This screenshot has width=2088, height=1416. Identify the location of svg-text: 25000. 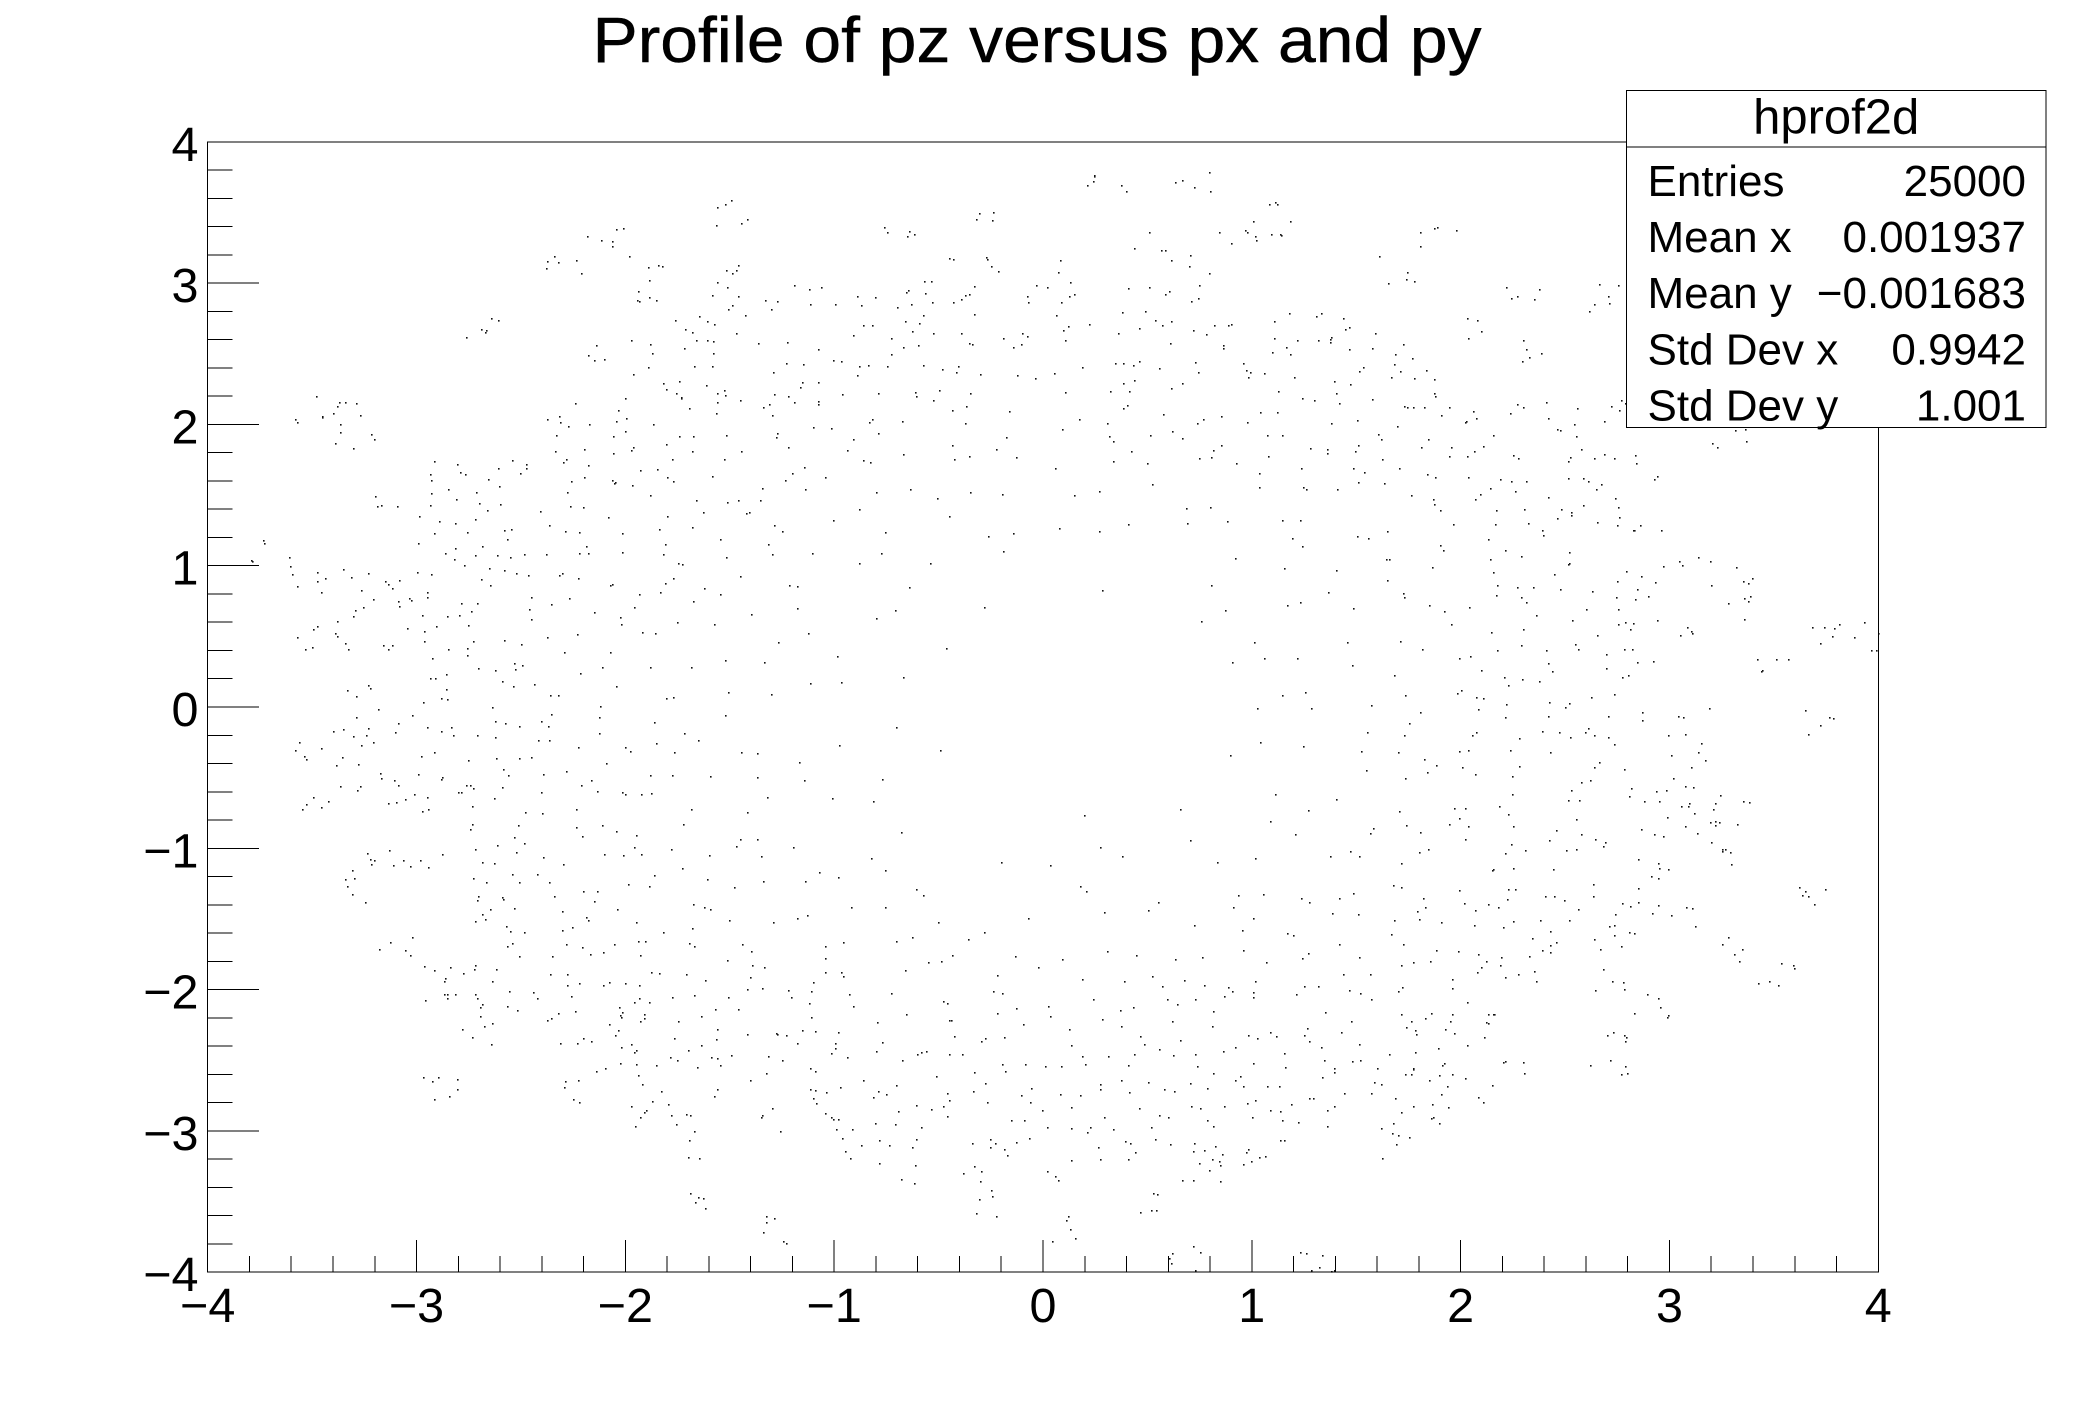
(1965, 181).